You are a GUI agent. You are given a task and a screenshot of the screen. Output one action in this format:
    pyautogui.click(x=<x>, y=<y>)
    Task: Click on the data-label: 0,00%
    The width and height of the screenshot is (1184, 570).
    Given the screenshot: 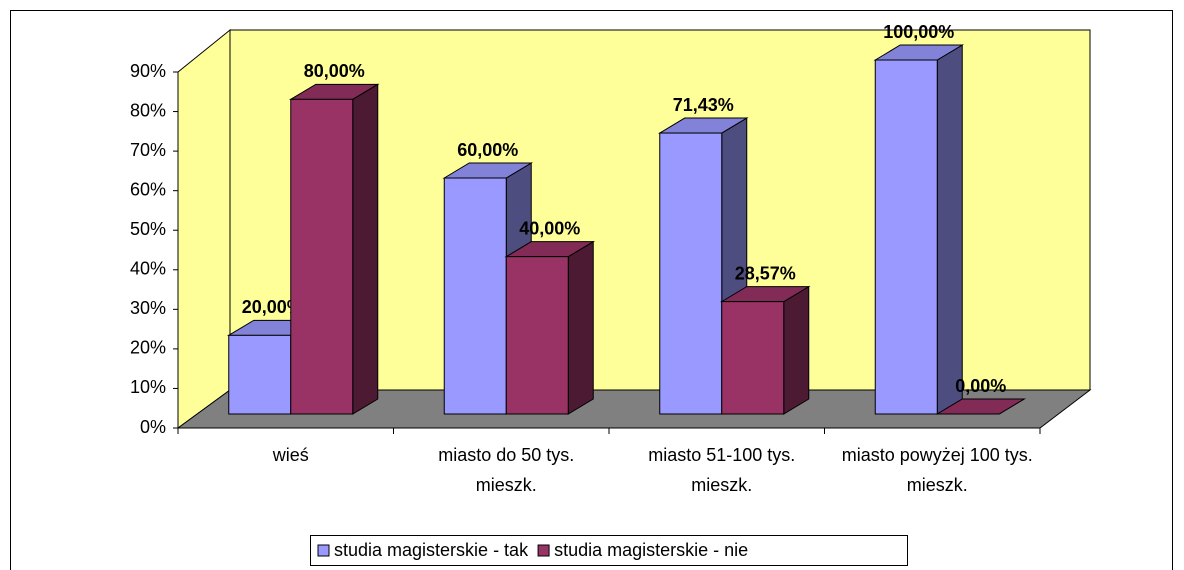 What is the action you would take?
    pyautogui.click(x=980, y=386)
    